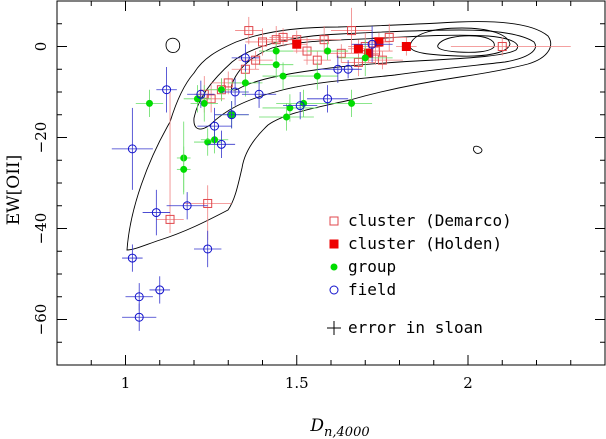  Describe the element at coordinates (41, 138) in the screenshot. I see `y-tick-label: −20` at that location.